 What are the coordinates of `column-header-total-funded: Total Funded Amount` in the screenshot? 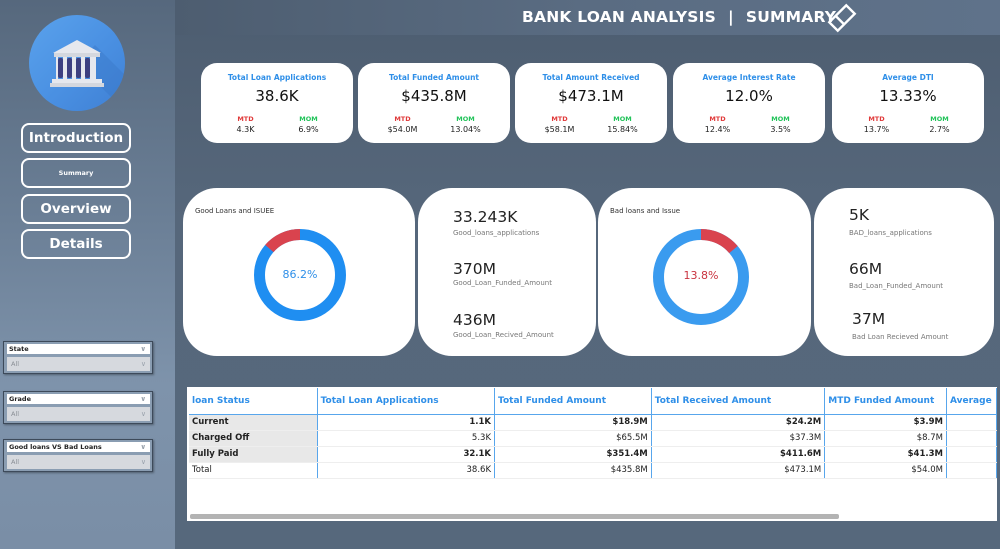 It's located at (573, 401).